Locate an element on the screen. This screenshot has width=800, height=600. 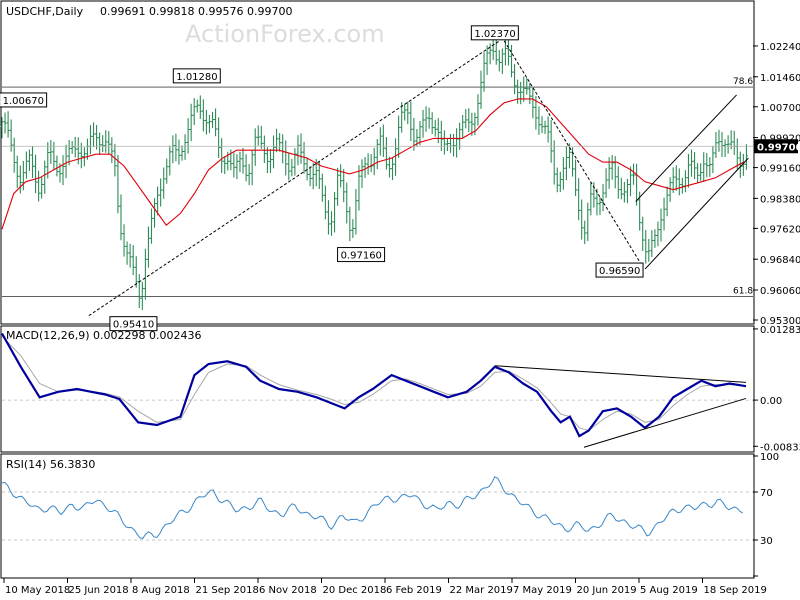
price-y-tick-label: 0.99160 is located at coordinates (780, 169).